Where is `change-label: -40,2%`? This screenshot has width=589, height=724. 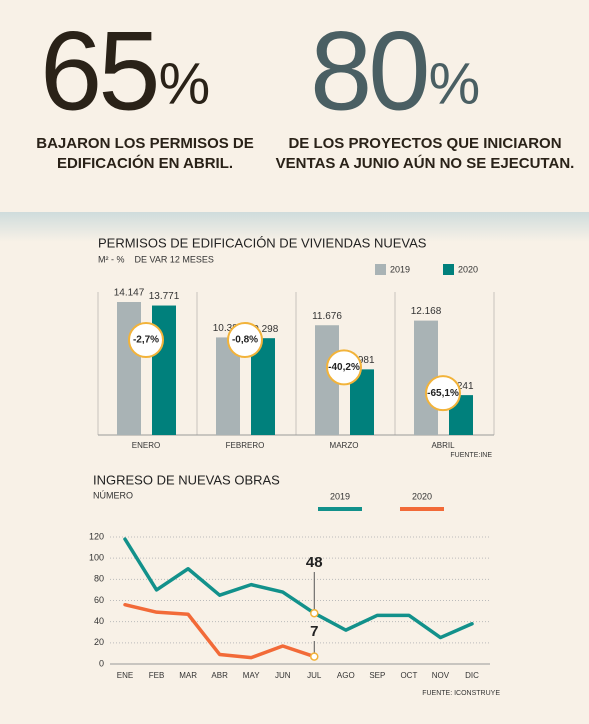 change-label: -40,2% is located at coordinates (344, 367).